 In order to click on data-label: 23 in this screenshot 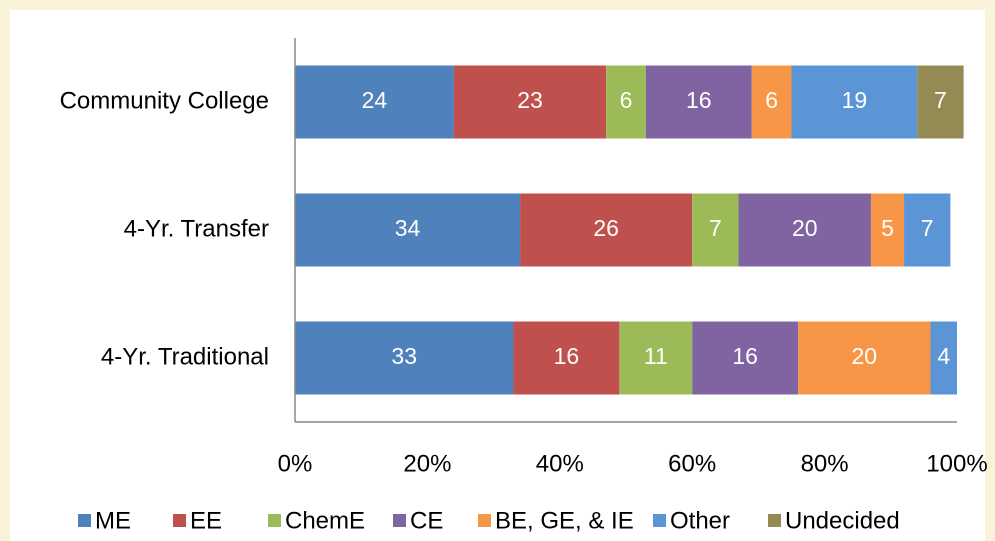, I will do `click(530, 100)`.